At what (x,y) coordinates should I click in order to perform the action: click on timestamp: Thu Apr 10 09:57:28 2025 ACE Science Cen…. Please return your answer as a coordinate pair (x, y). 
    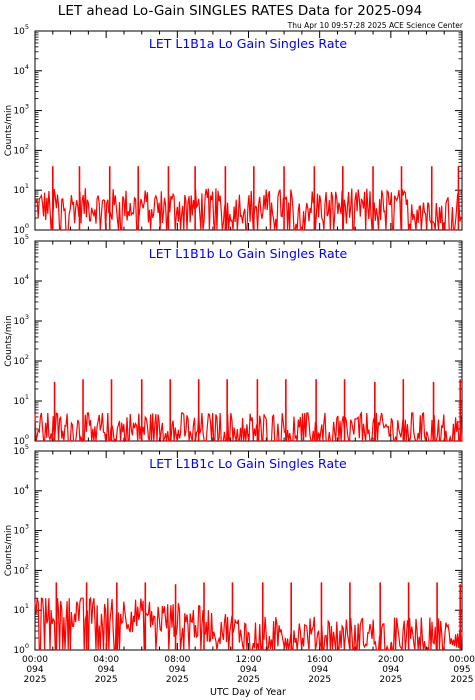
    Looking at the image, I should click on (375, 25).